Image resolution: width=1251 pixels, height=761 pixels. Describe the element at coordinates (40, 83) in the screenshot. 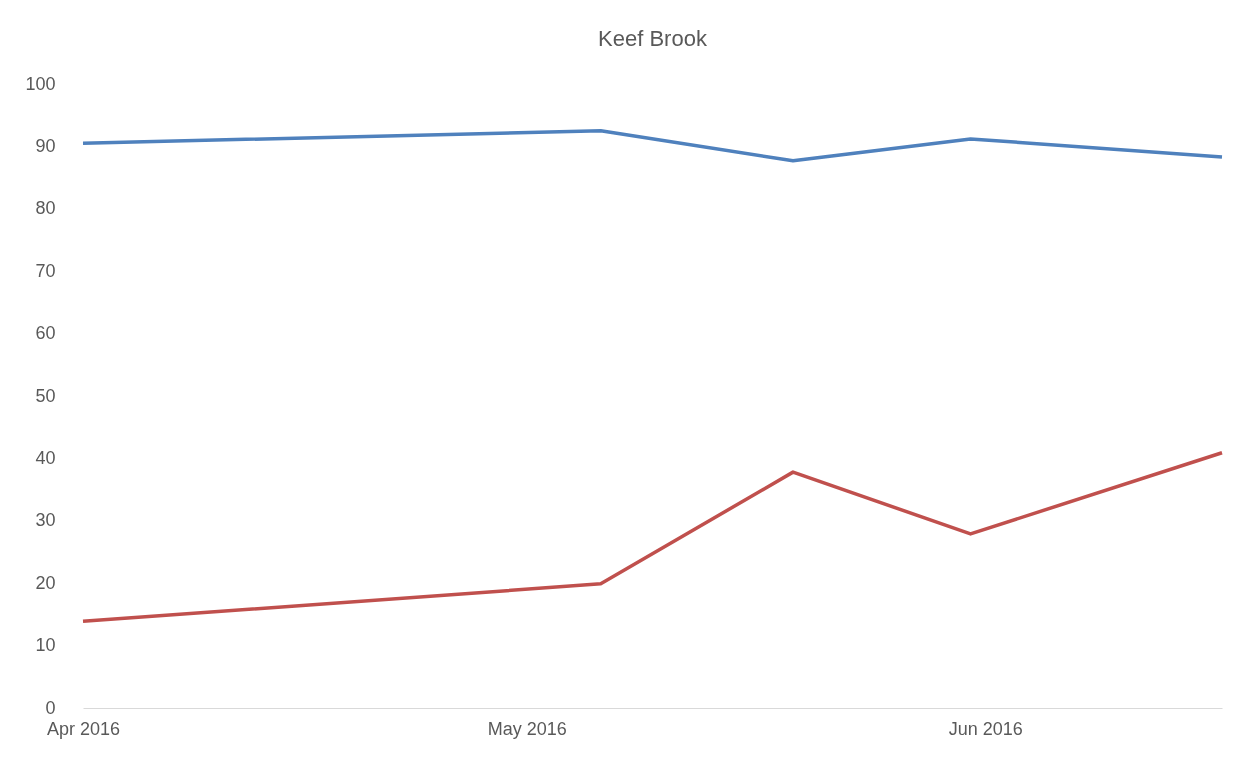

I see `y-tick-label: 100` at that location.